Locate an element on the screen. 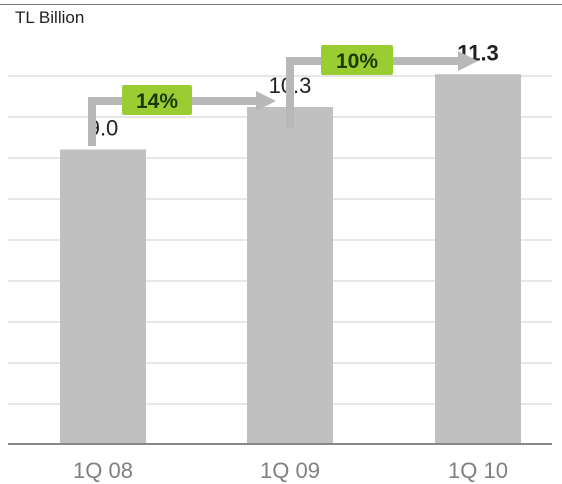 The width and height of the screenshot is (562, 484). category-label: 1Q 08 is located at coordinates (103, 470).